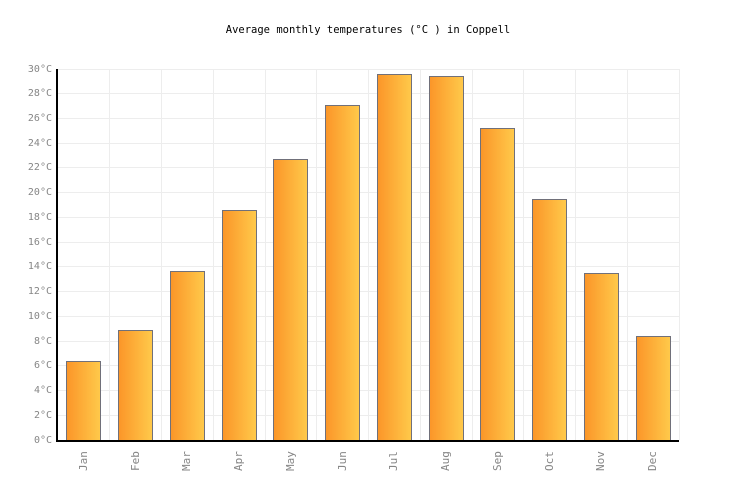 The image size is (736, 500). What do you see at coordinates (39, 168) in the screenshot?
I see `y-tick-label-22: 22°C` at bounding box center [39, 168].